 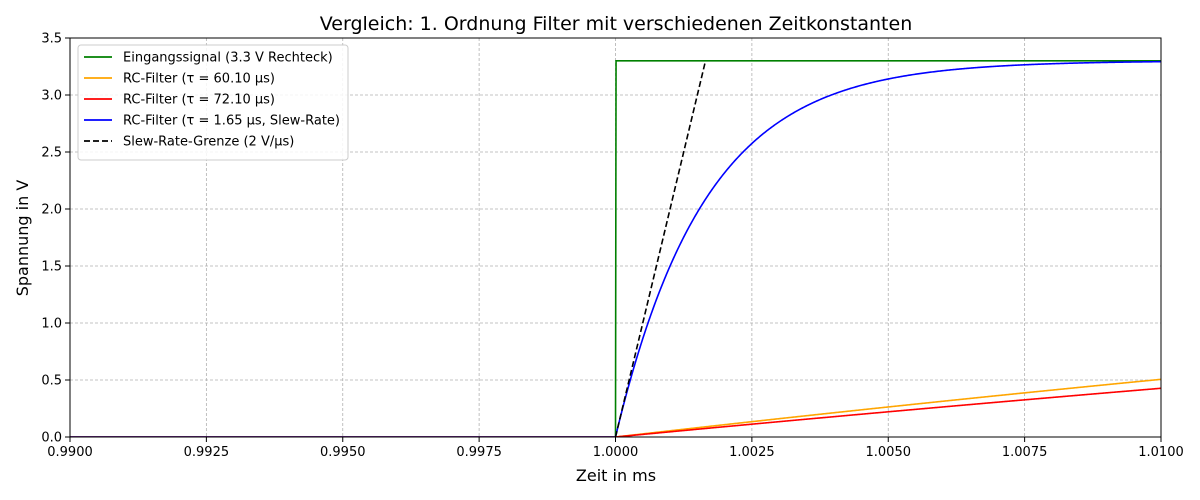 I want to click on x-tick-label: 0.9925, so click(x=207, y=452).